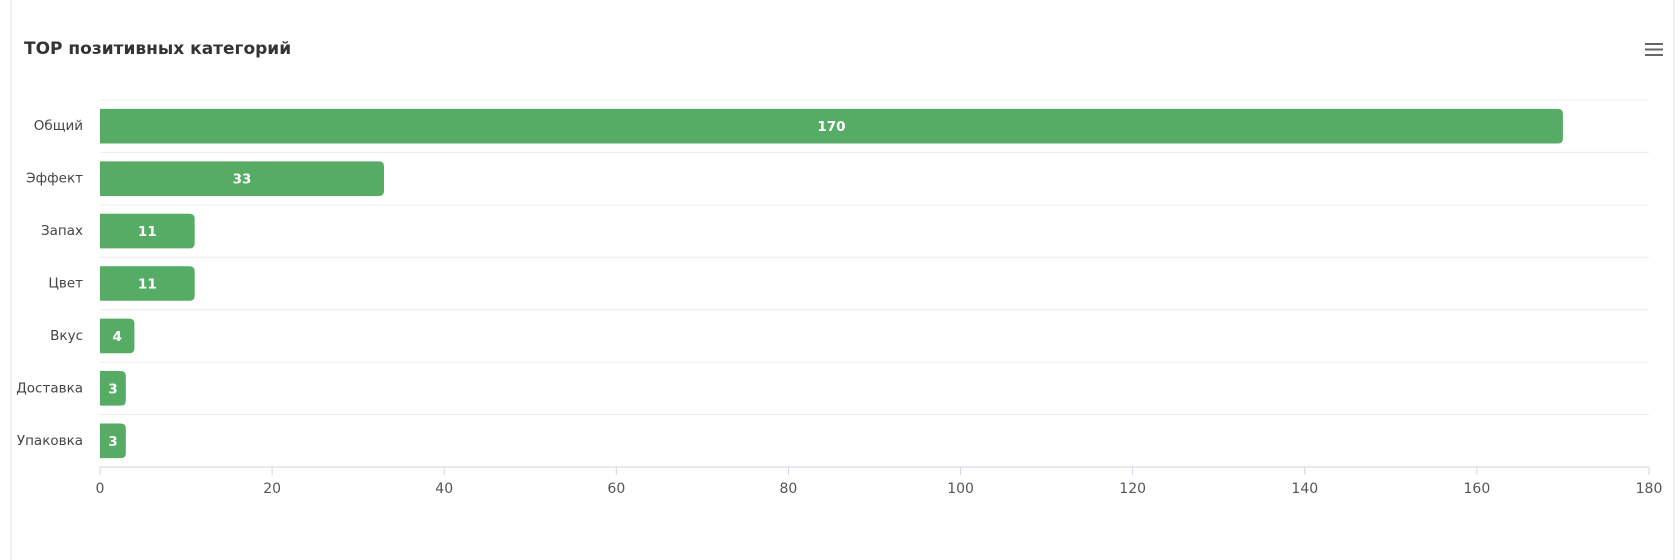 This screenshot has width=1680, height=560. I want to click on data-label: 170, so click(831, 127).